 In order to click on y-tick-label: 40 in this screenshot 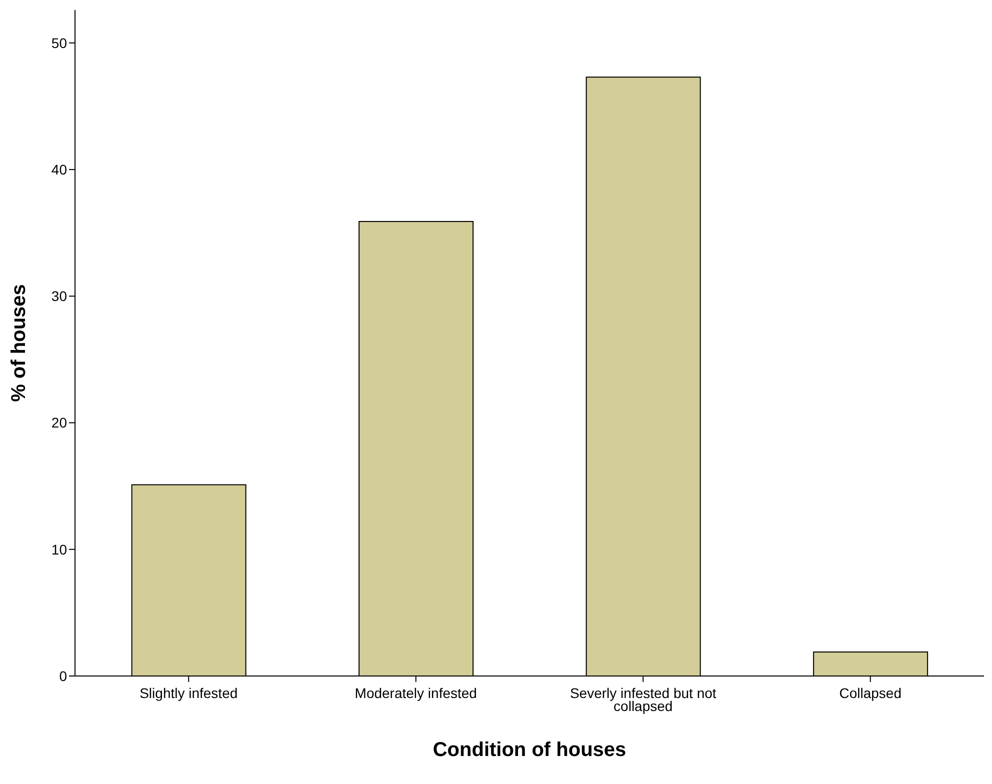, I will do `click(59, 170)`.